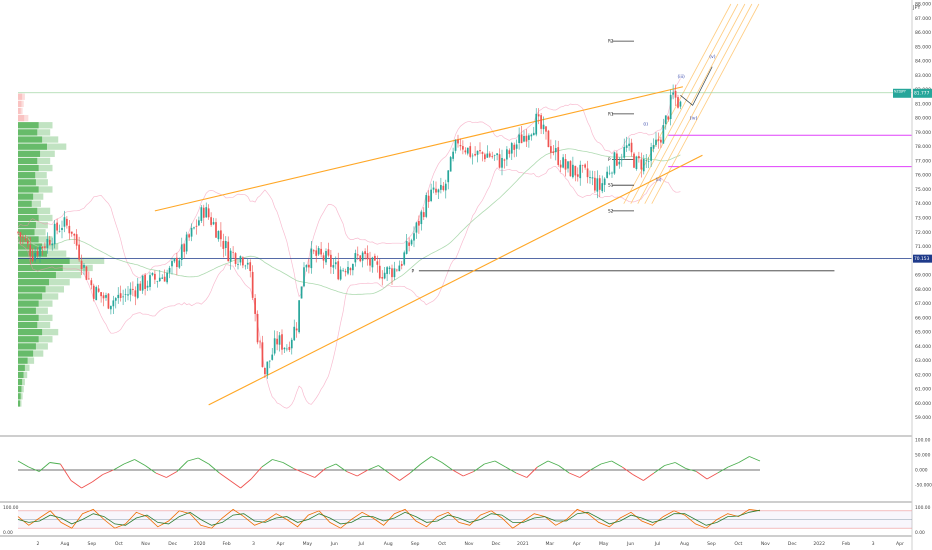 This screenshot has width=932, height=550. Describe the element at coordinates (738, 544) in the screenshot. I see `x-tick-label: Oct` at that location.